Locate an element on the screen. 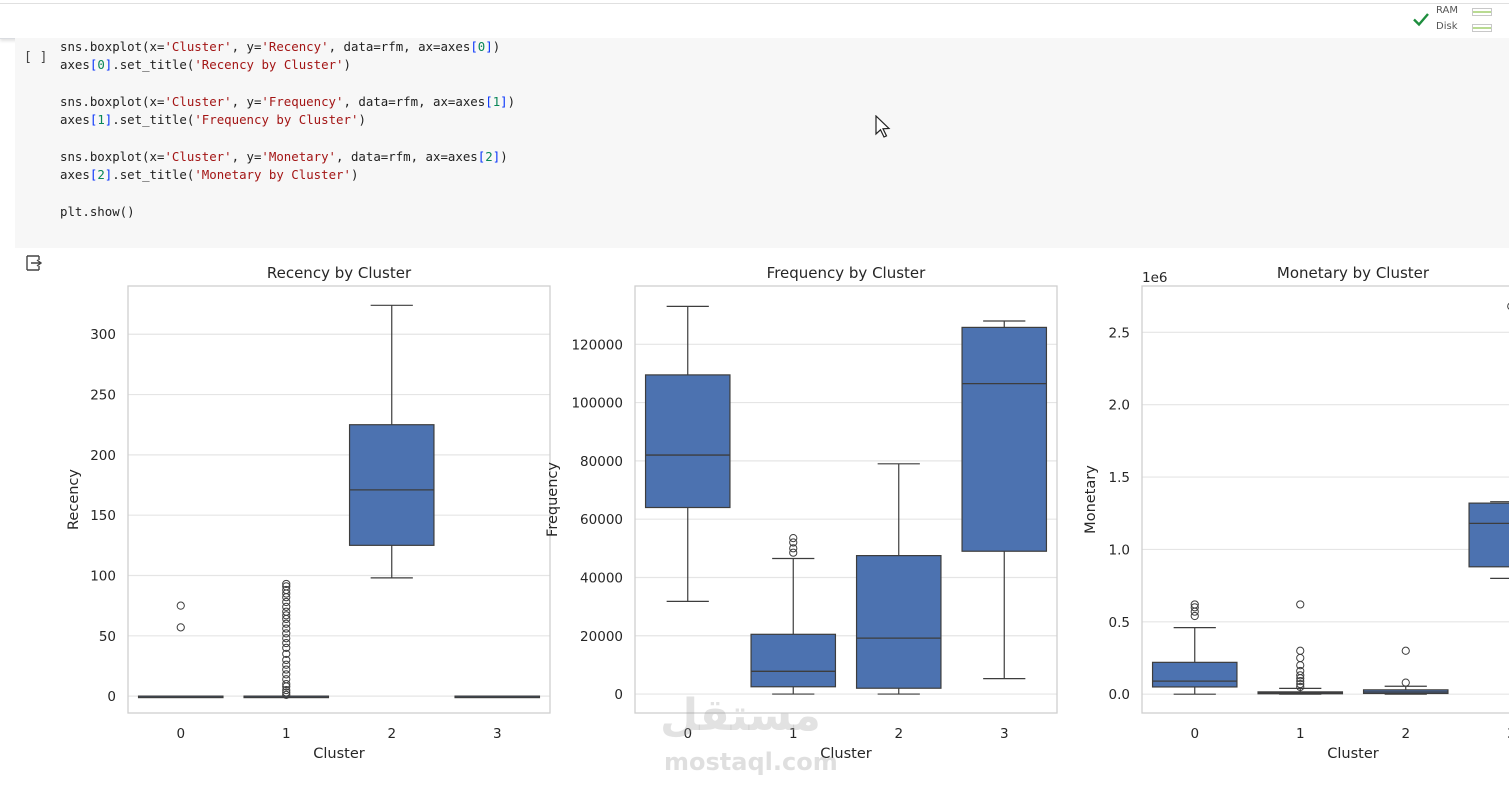 The width and height of the screenshot is (1509, 795). watermark-logo: مستقل is located at coordinates (740, 715).